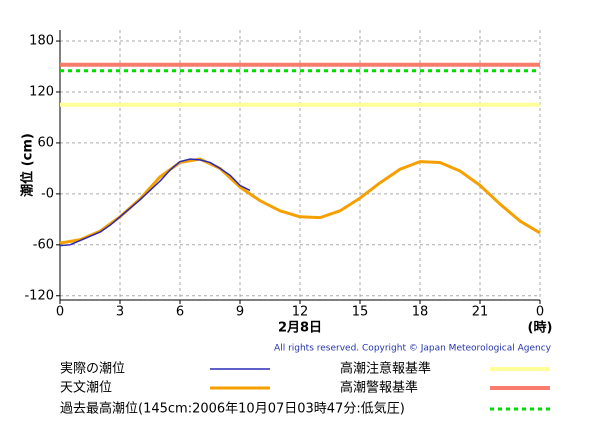 The width and height of the screenshot is (600, 440). Describe the element at coordinates (240, 312) in the screenshot. I see `x-tick-label: 9` at that location.